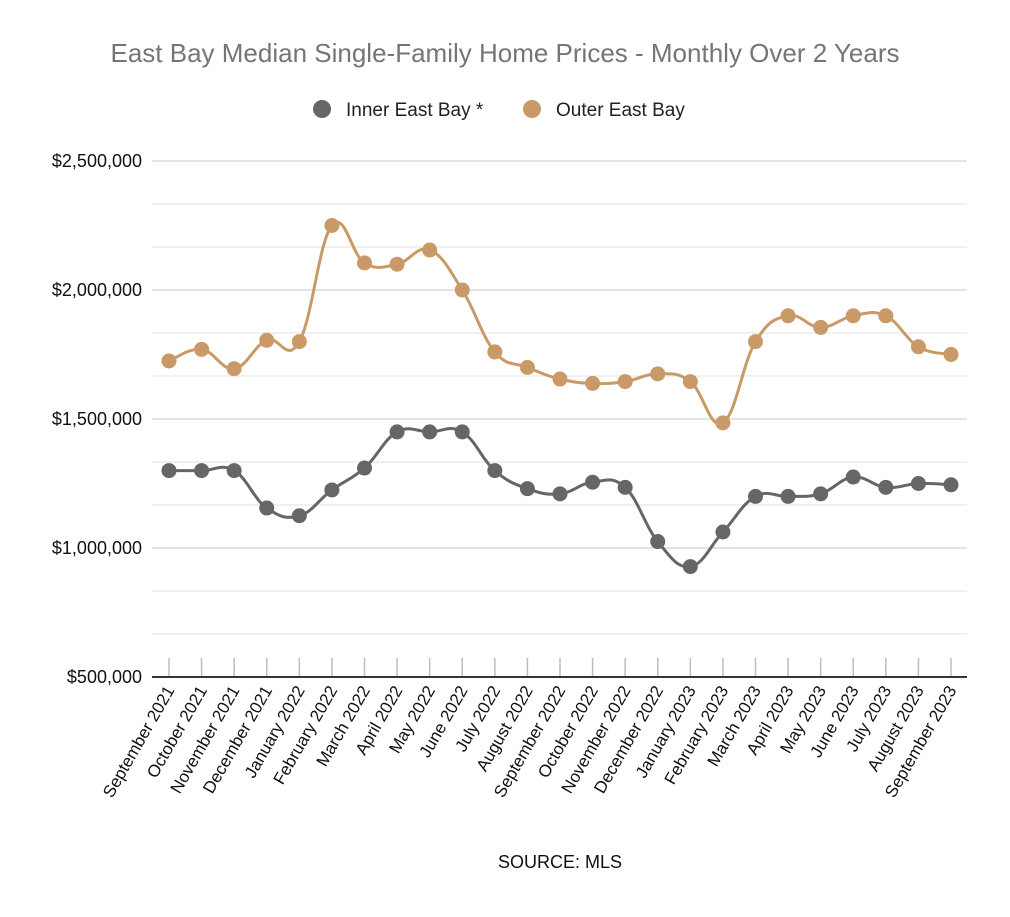 The height and width of the screenshot is (917, 1010). What do you see at coordinates (788, 496) in the screenshot?
I see `data-point-inner-east-bay-april-2023` at bounding box center [788, 496].